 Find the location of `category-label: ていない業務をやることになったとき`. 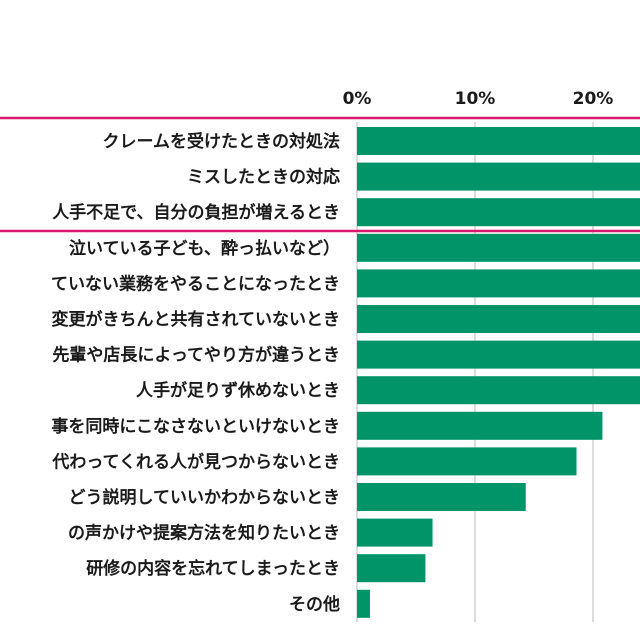

category-label: ていない業務をやることになったとき is located at coordinates (195, 283).